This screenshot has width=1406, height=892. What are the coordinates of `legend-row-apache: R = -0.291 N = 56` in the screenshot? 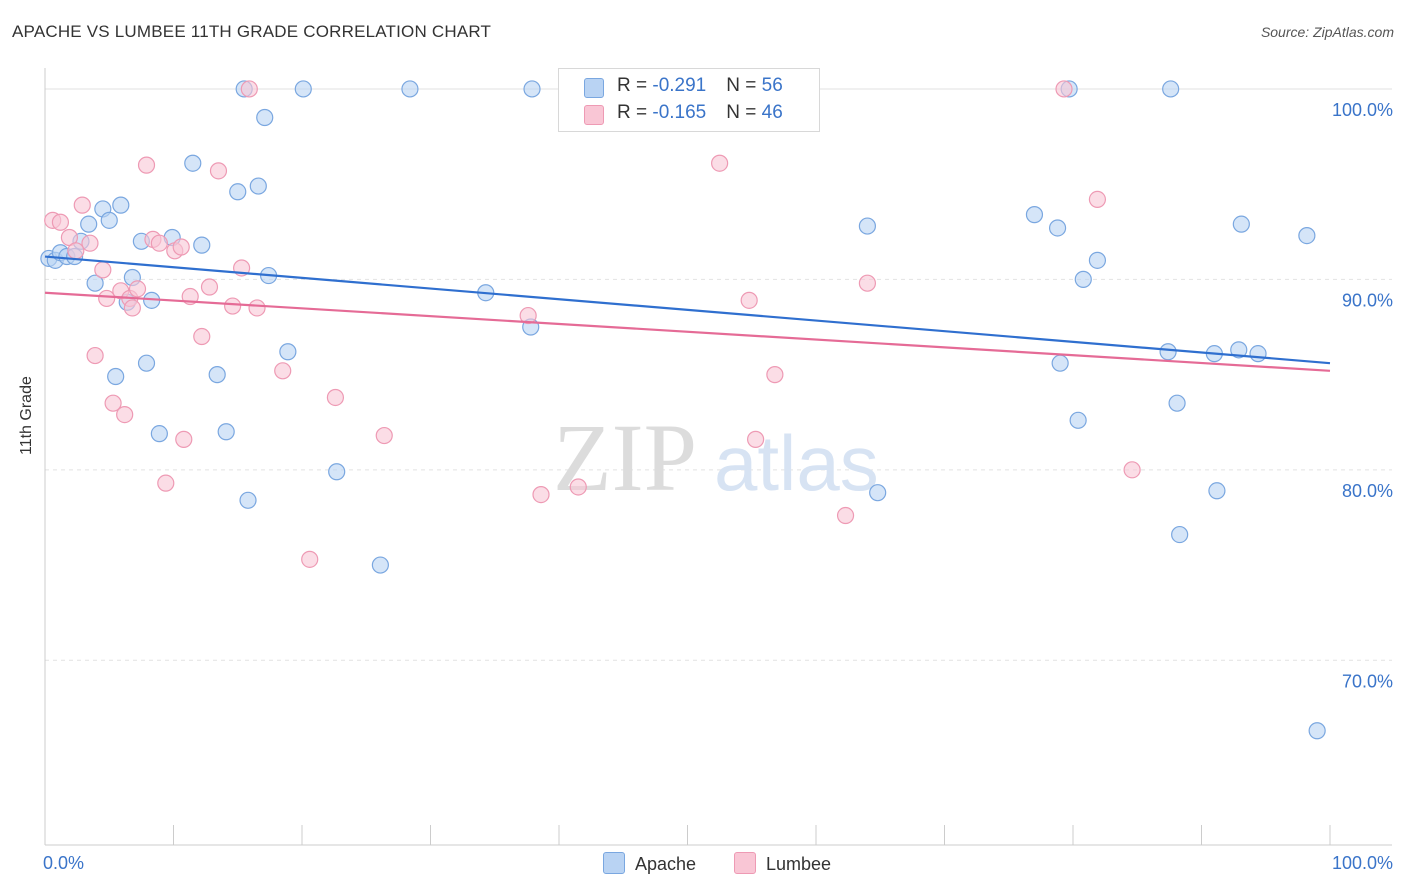 It's located at (683, 86).